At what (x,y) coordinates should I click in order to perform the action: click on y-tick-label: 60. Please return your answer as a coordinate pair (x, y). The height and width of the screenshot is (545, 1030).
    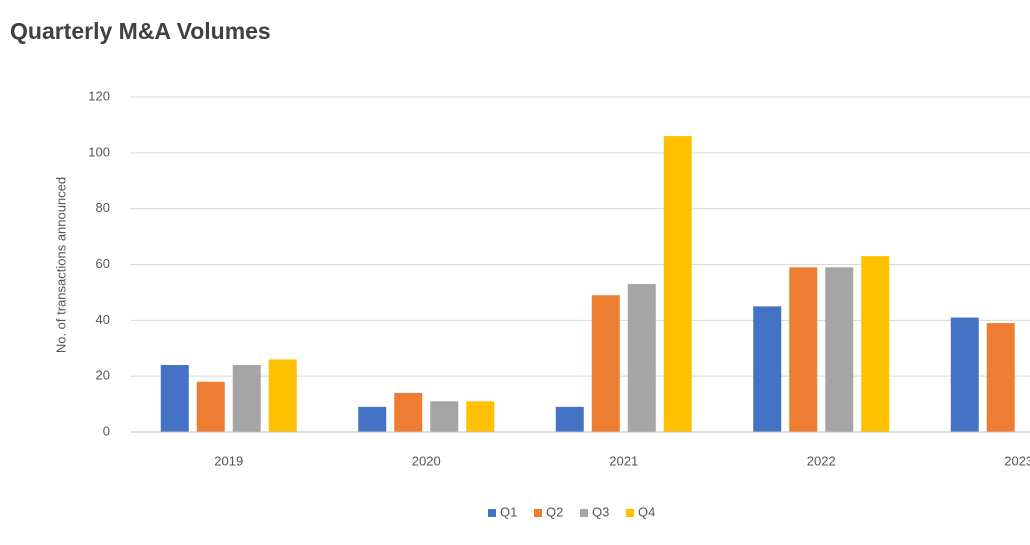
    Looking at the image, I should click on (103, 263).